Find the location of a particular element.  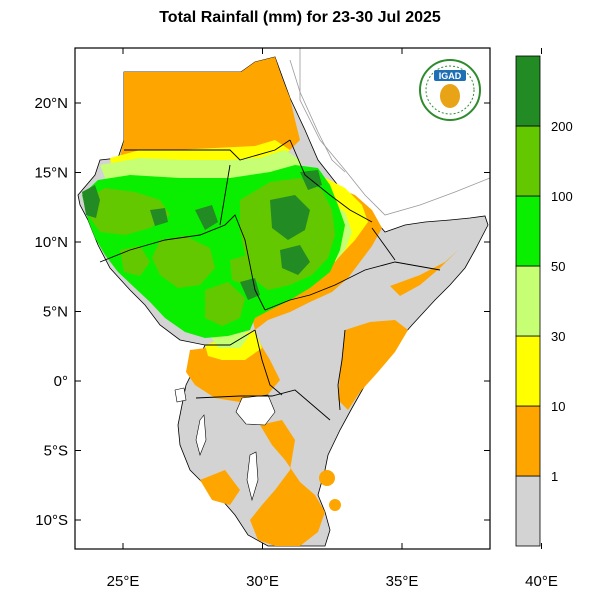

map-title: Total Rainfall (mm) for 23-30 Jul 2025 is located at coordinates (300, 17).